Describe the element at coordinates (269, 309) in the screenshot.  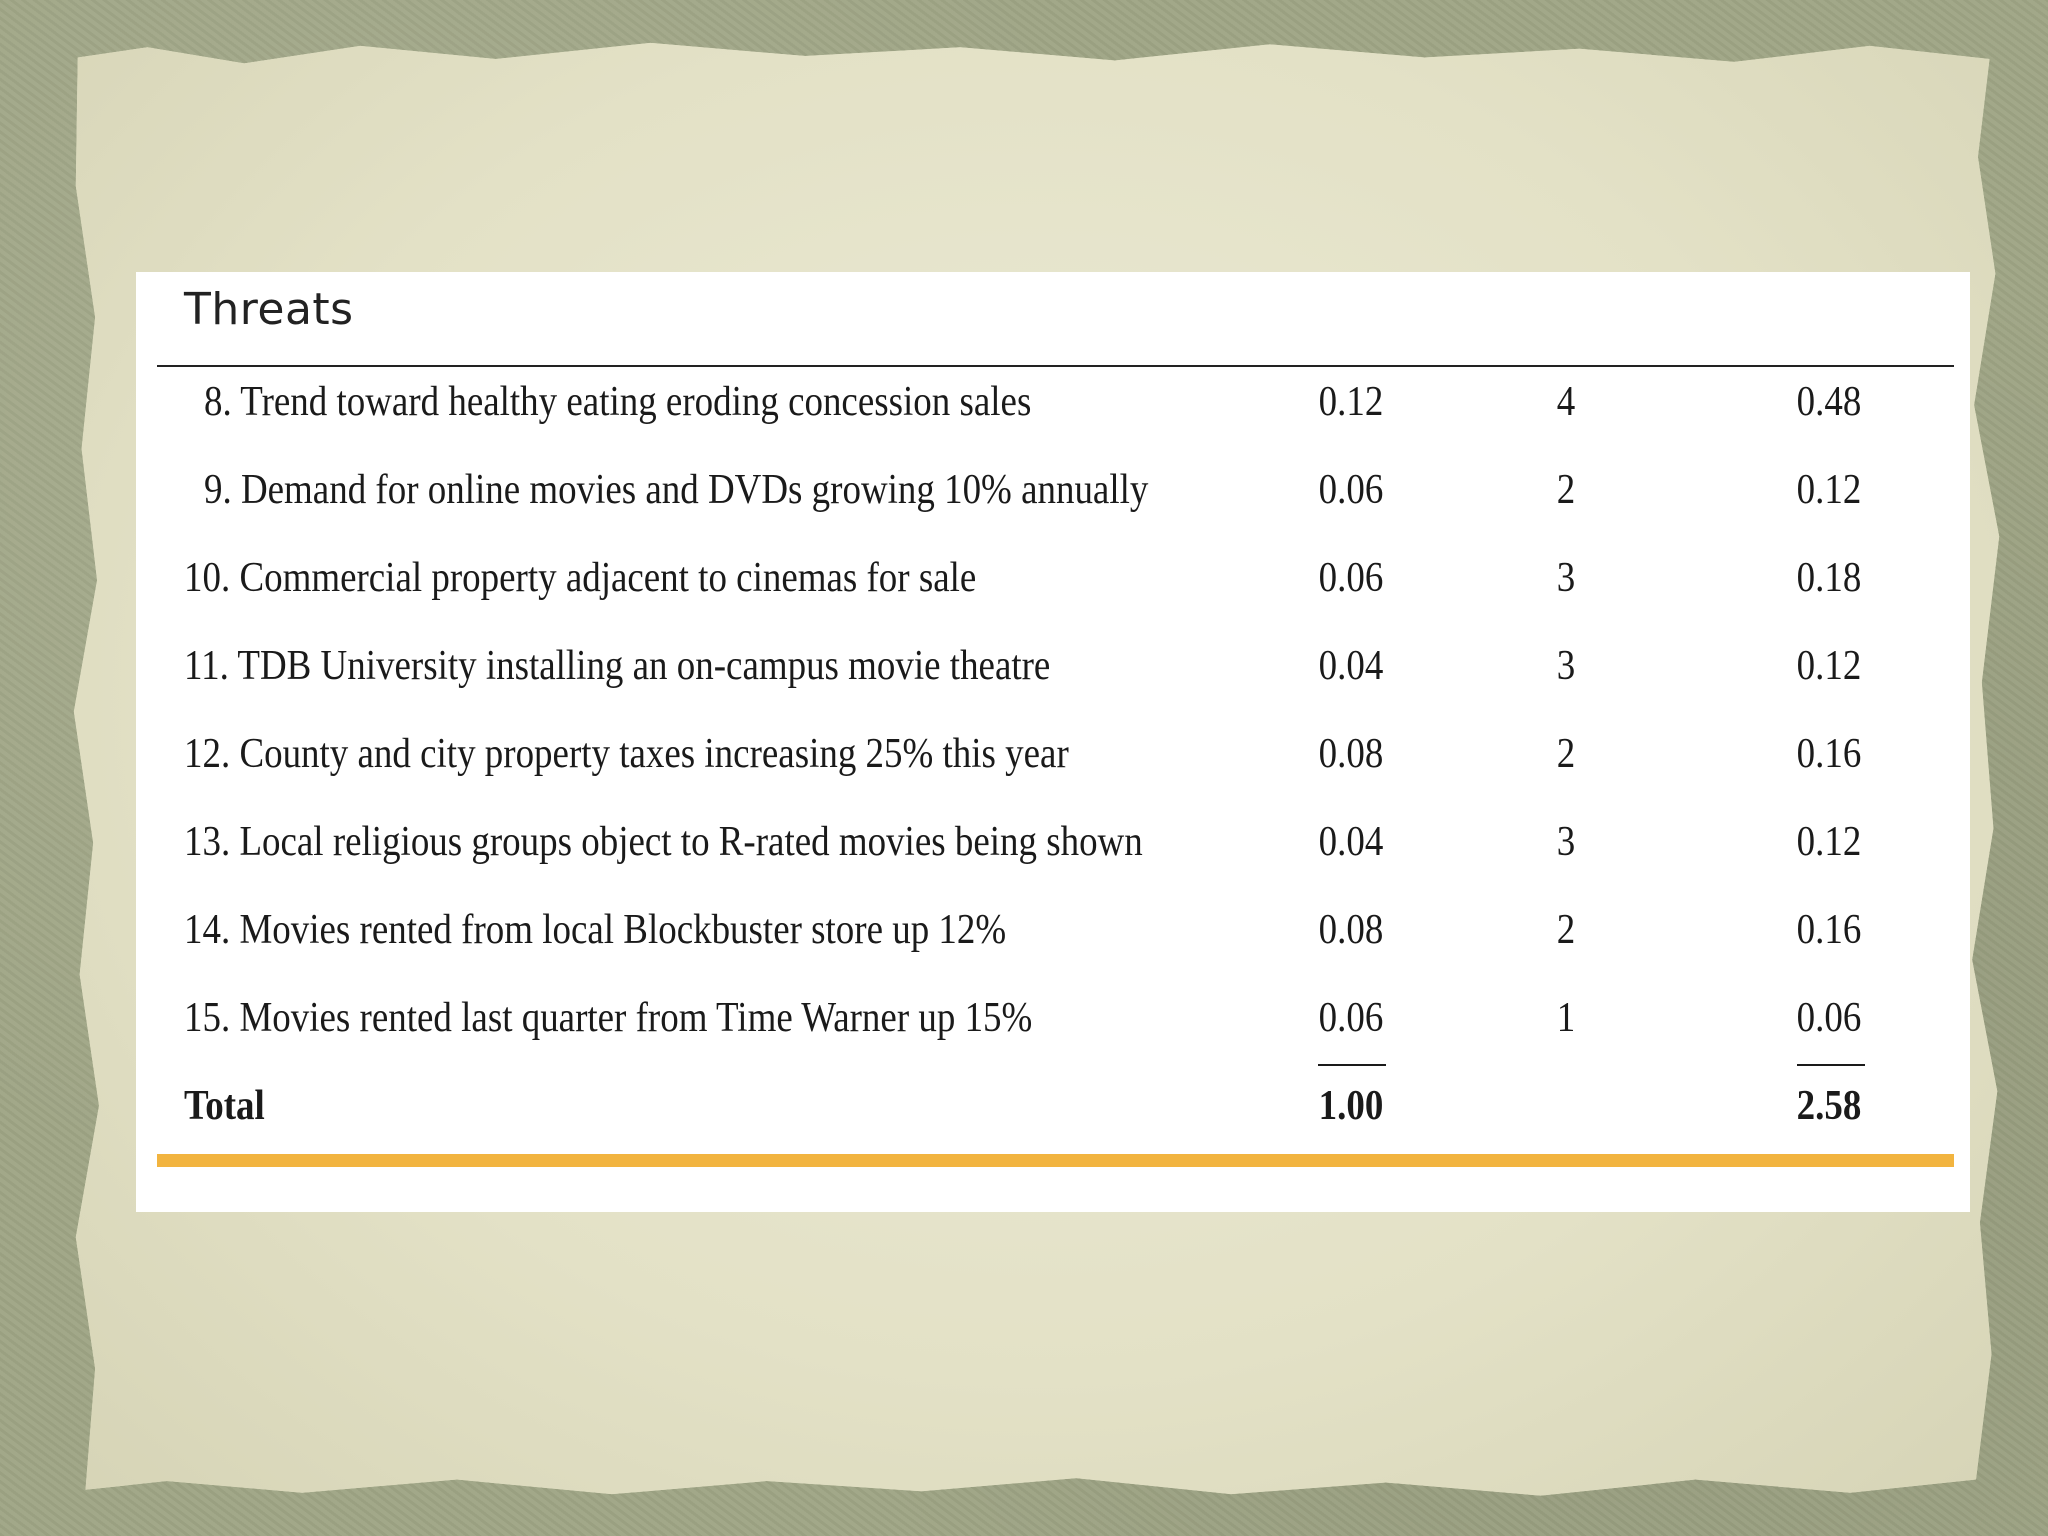
I see `table-title: Threats` at that location.